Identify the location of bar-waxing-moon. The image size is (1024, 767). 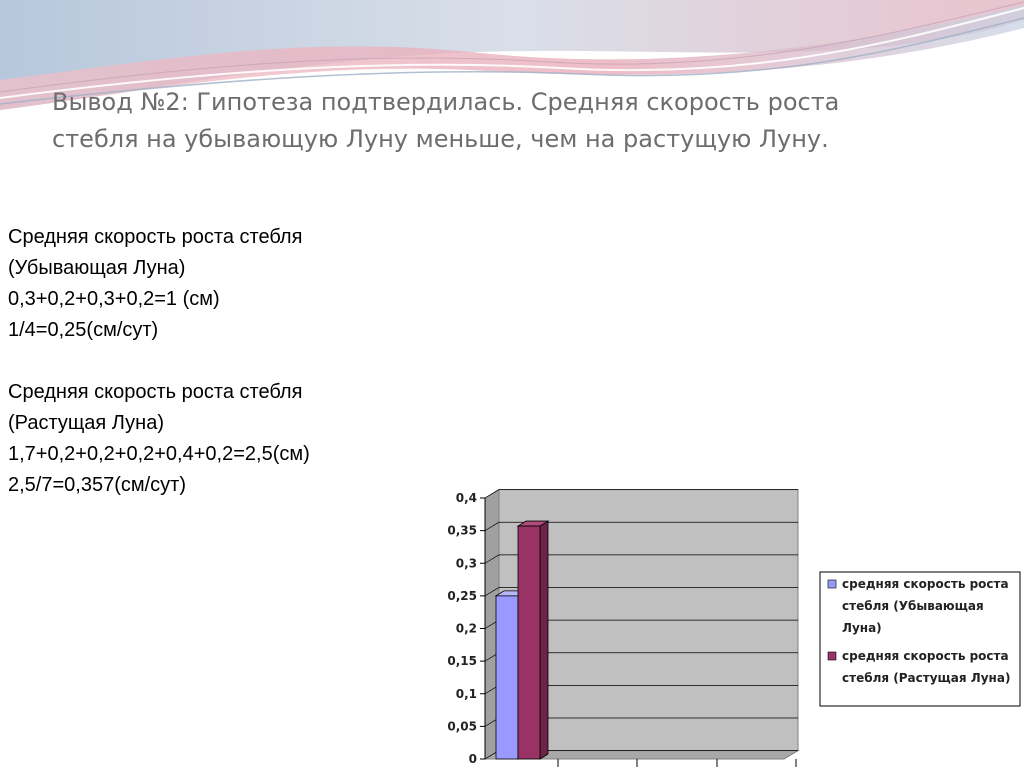
(529, 642).